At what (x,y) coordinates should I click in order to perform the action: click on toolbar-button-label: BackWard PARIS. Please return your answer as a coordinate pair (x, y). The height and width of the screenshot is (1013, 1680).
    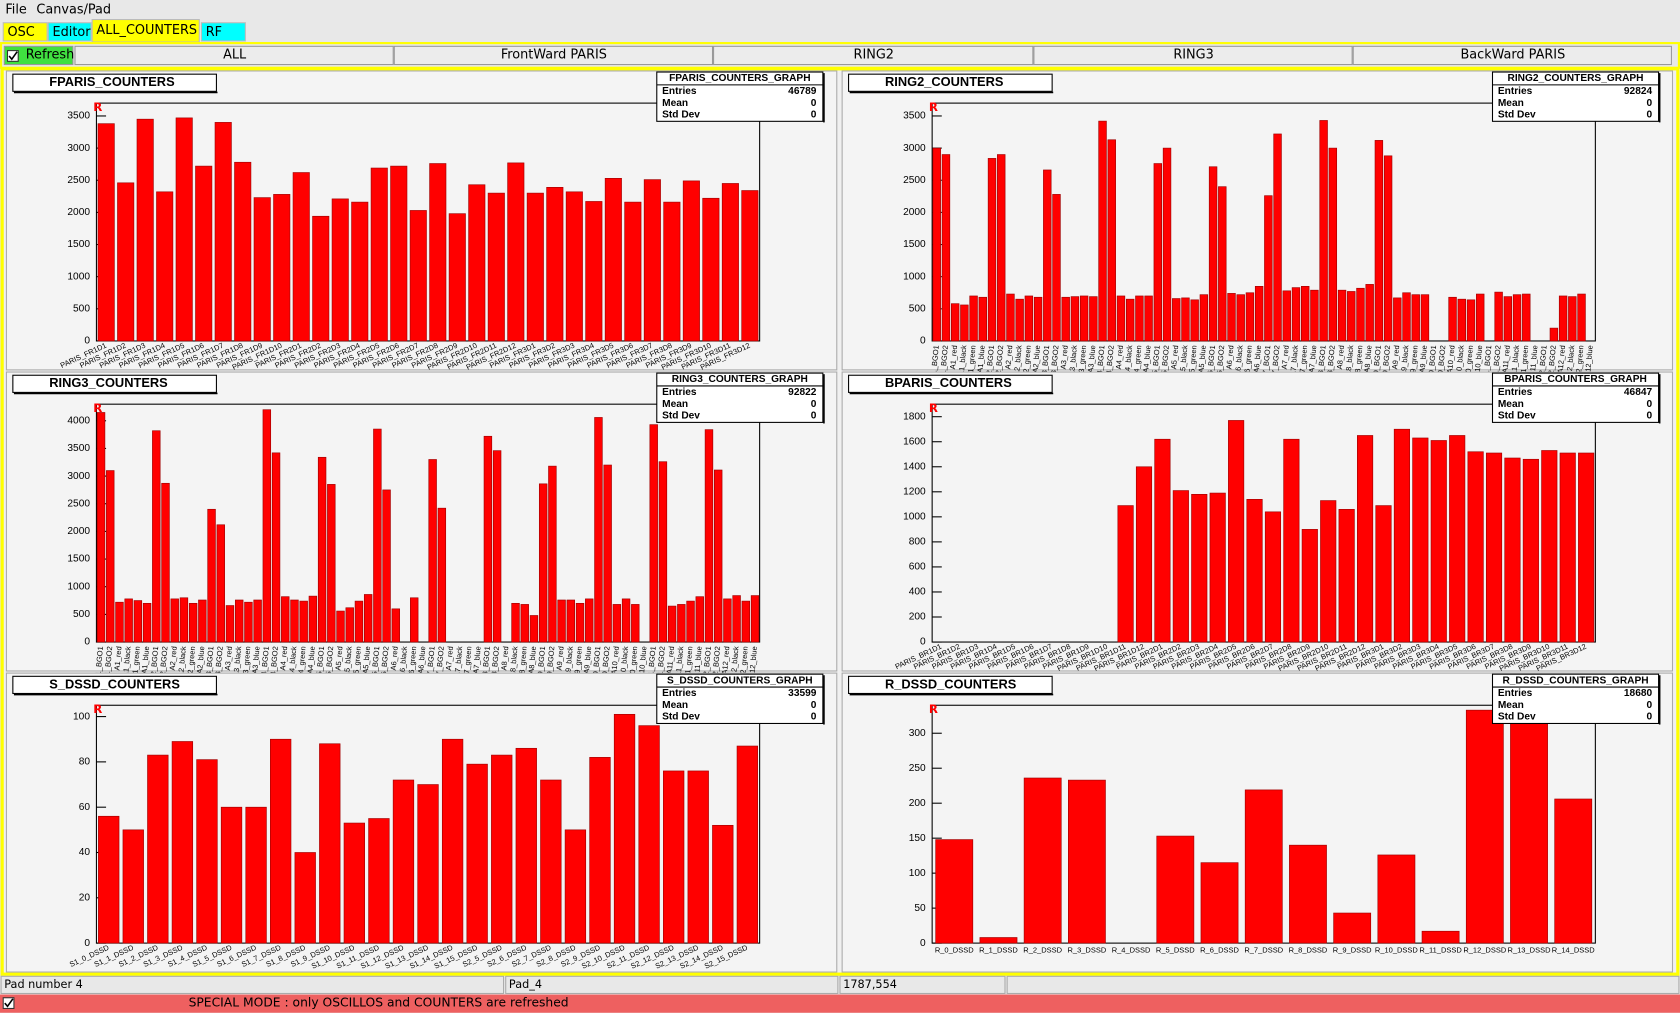
    Looking at the image, I should click on (1512, 54).